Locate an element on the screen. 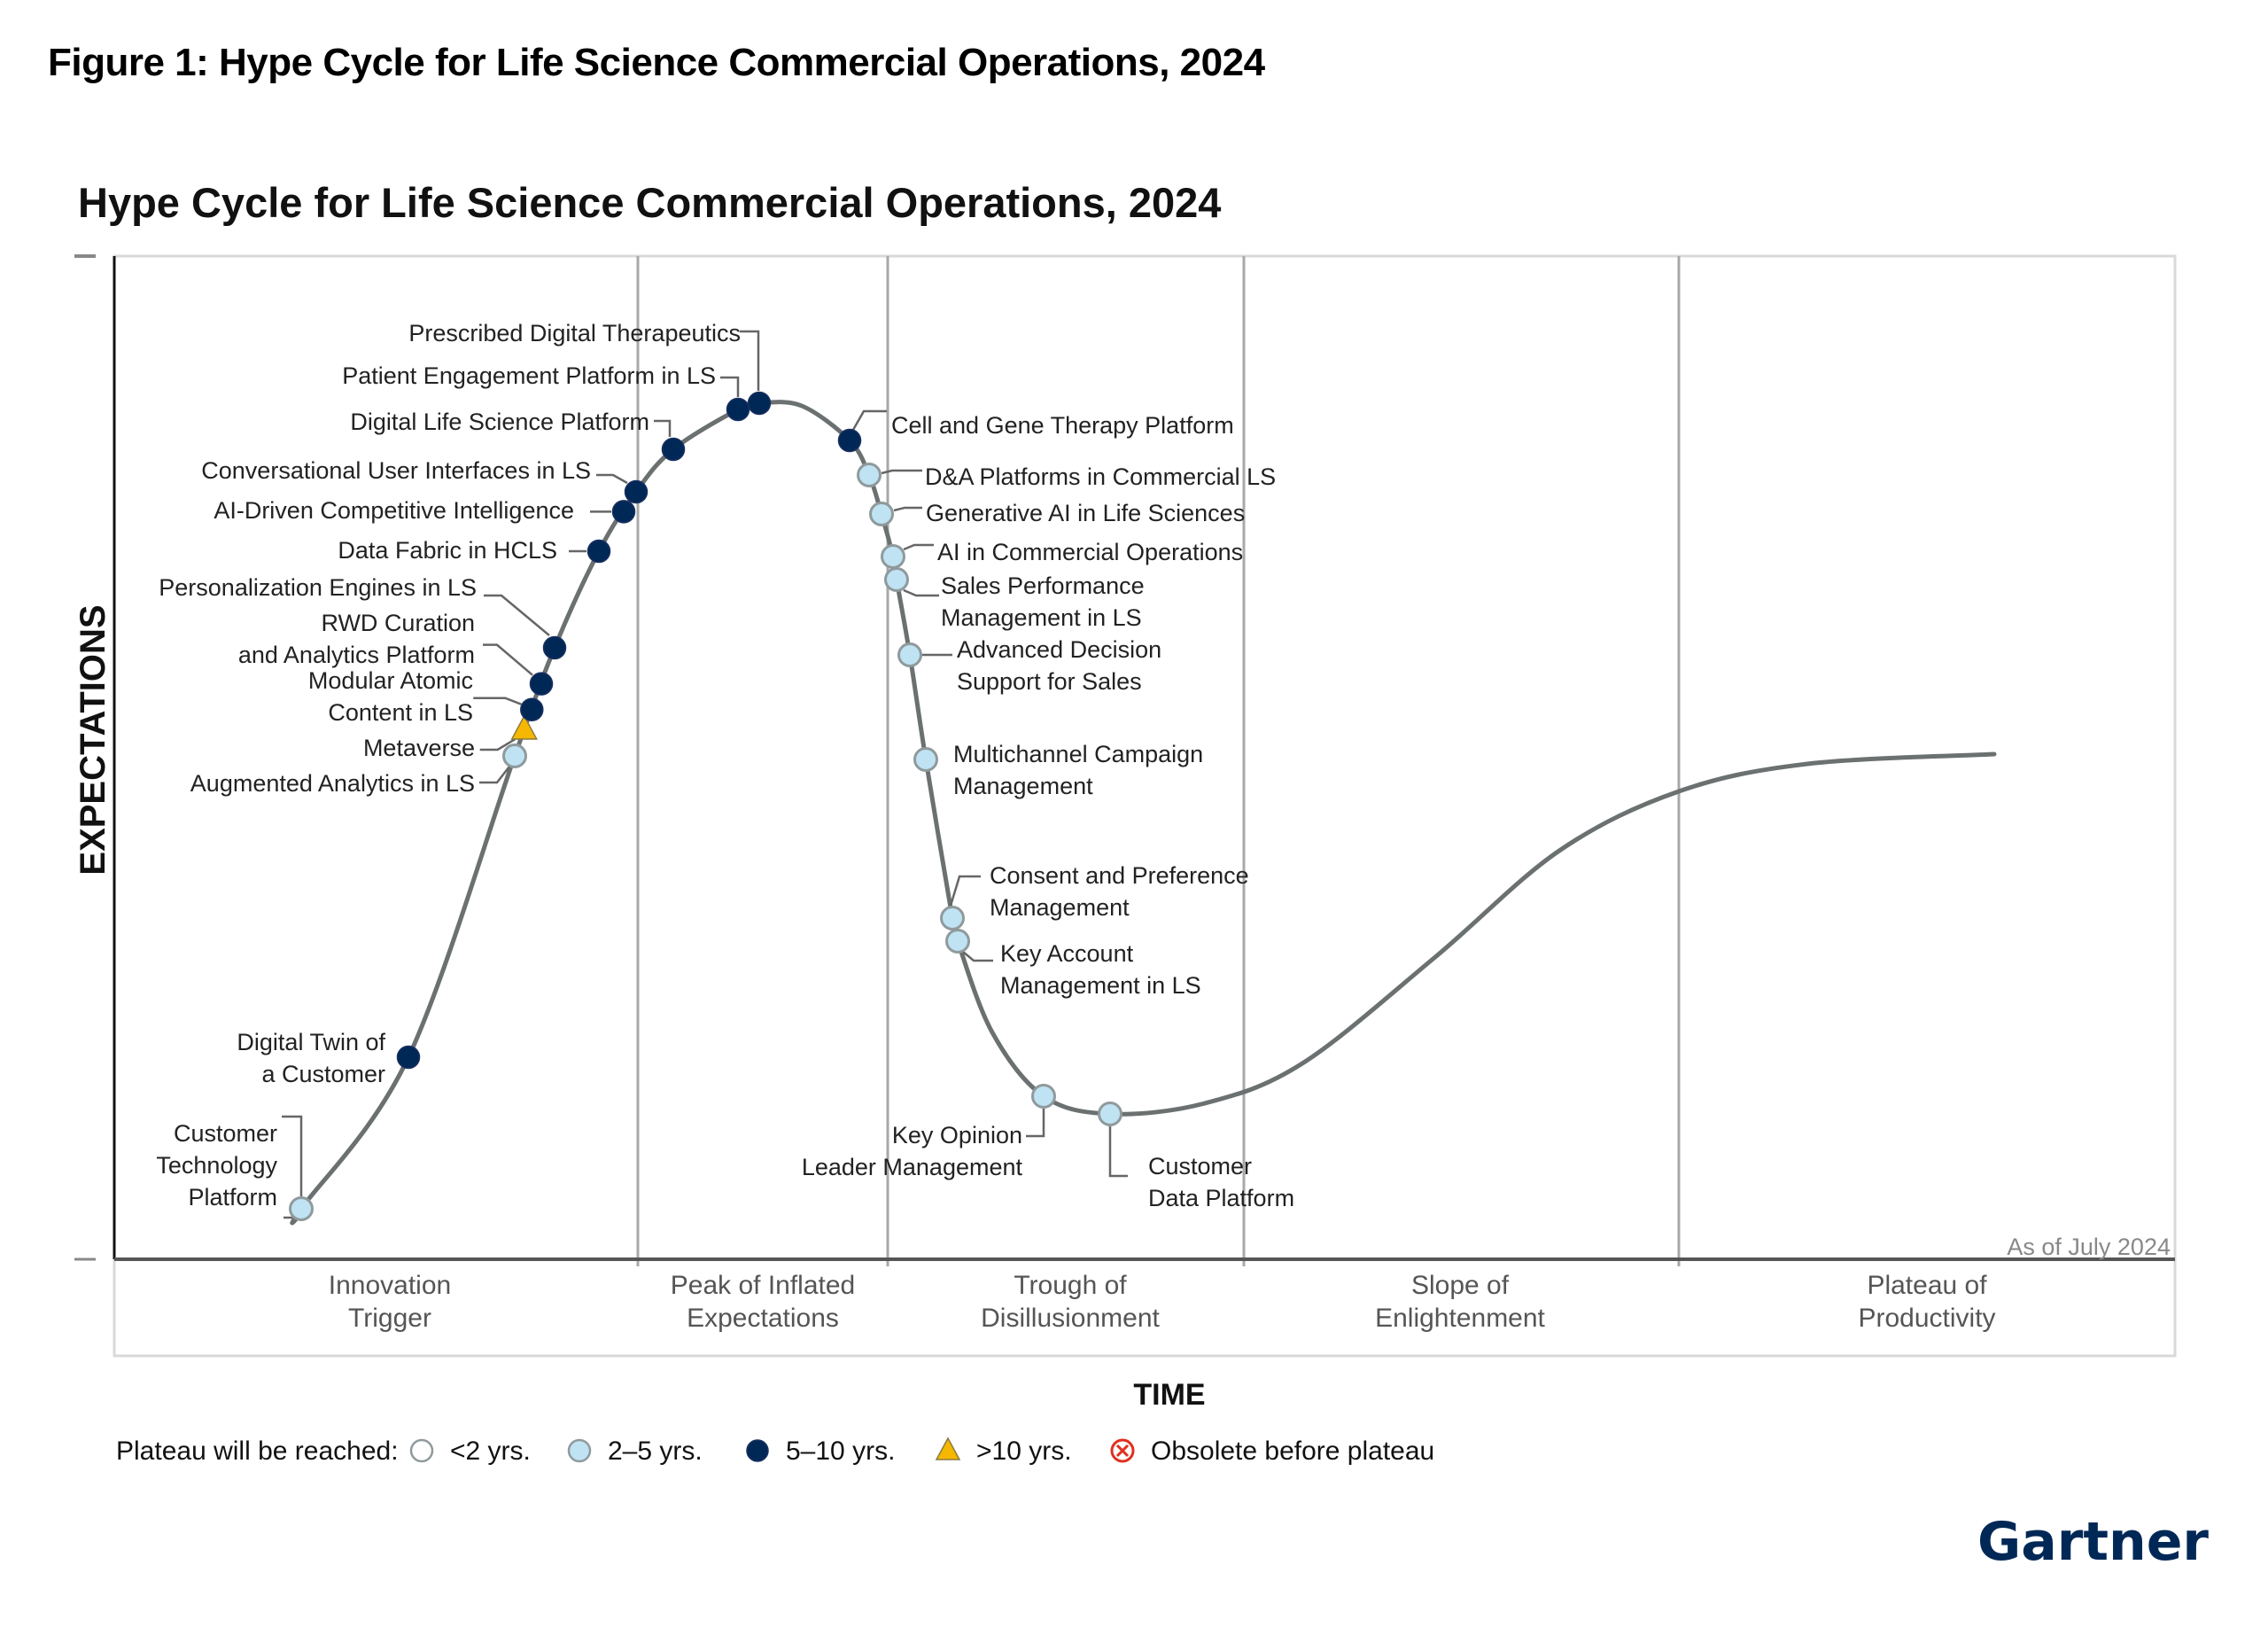  point-label: Data Fabric in HCLS is located at coordinates (447, 550).